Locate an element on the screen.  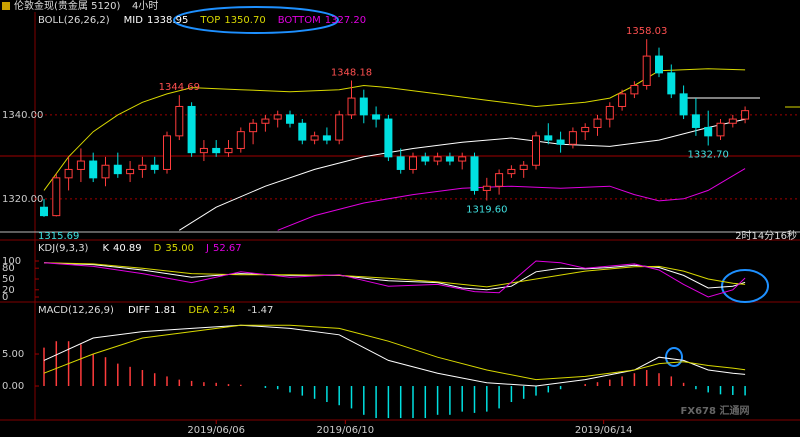
y-tick-label: 50 is located at coordinates (8, 279).